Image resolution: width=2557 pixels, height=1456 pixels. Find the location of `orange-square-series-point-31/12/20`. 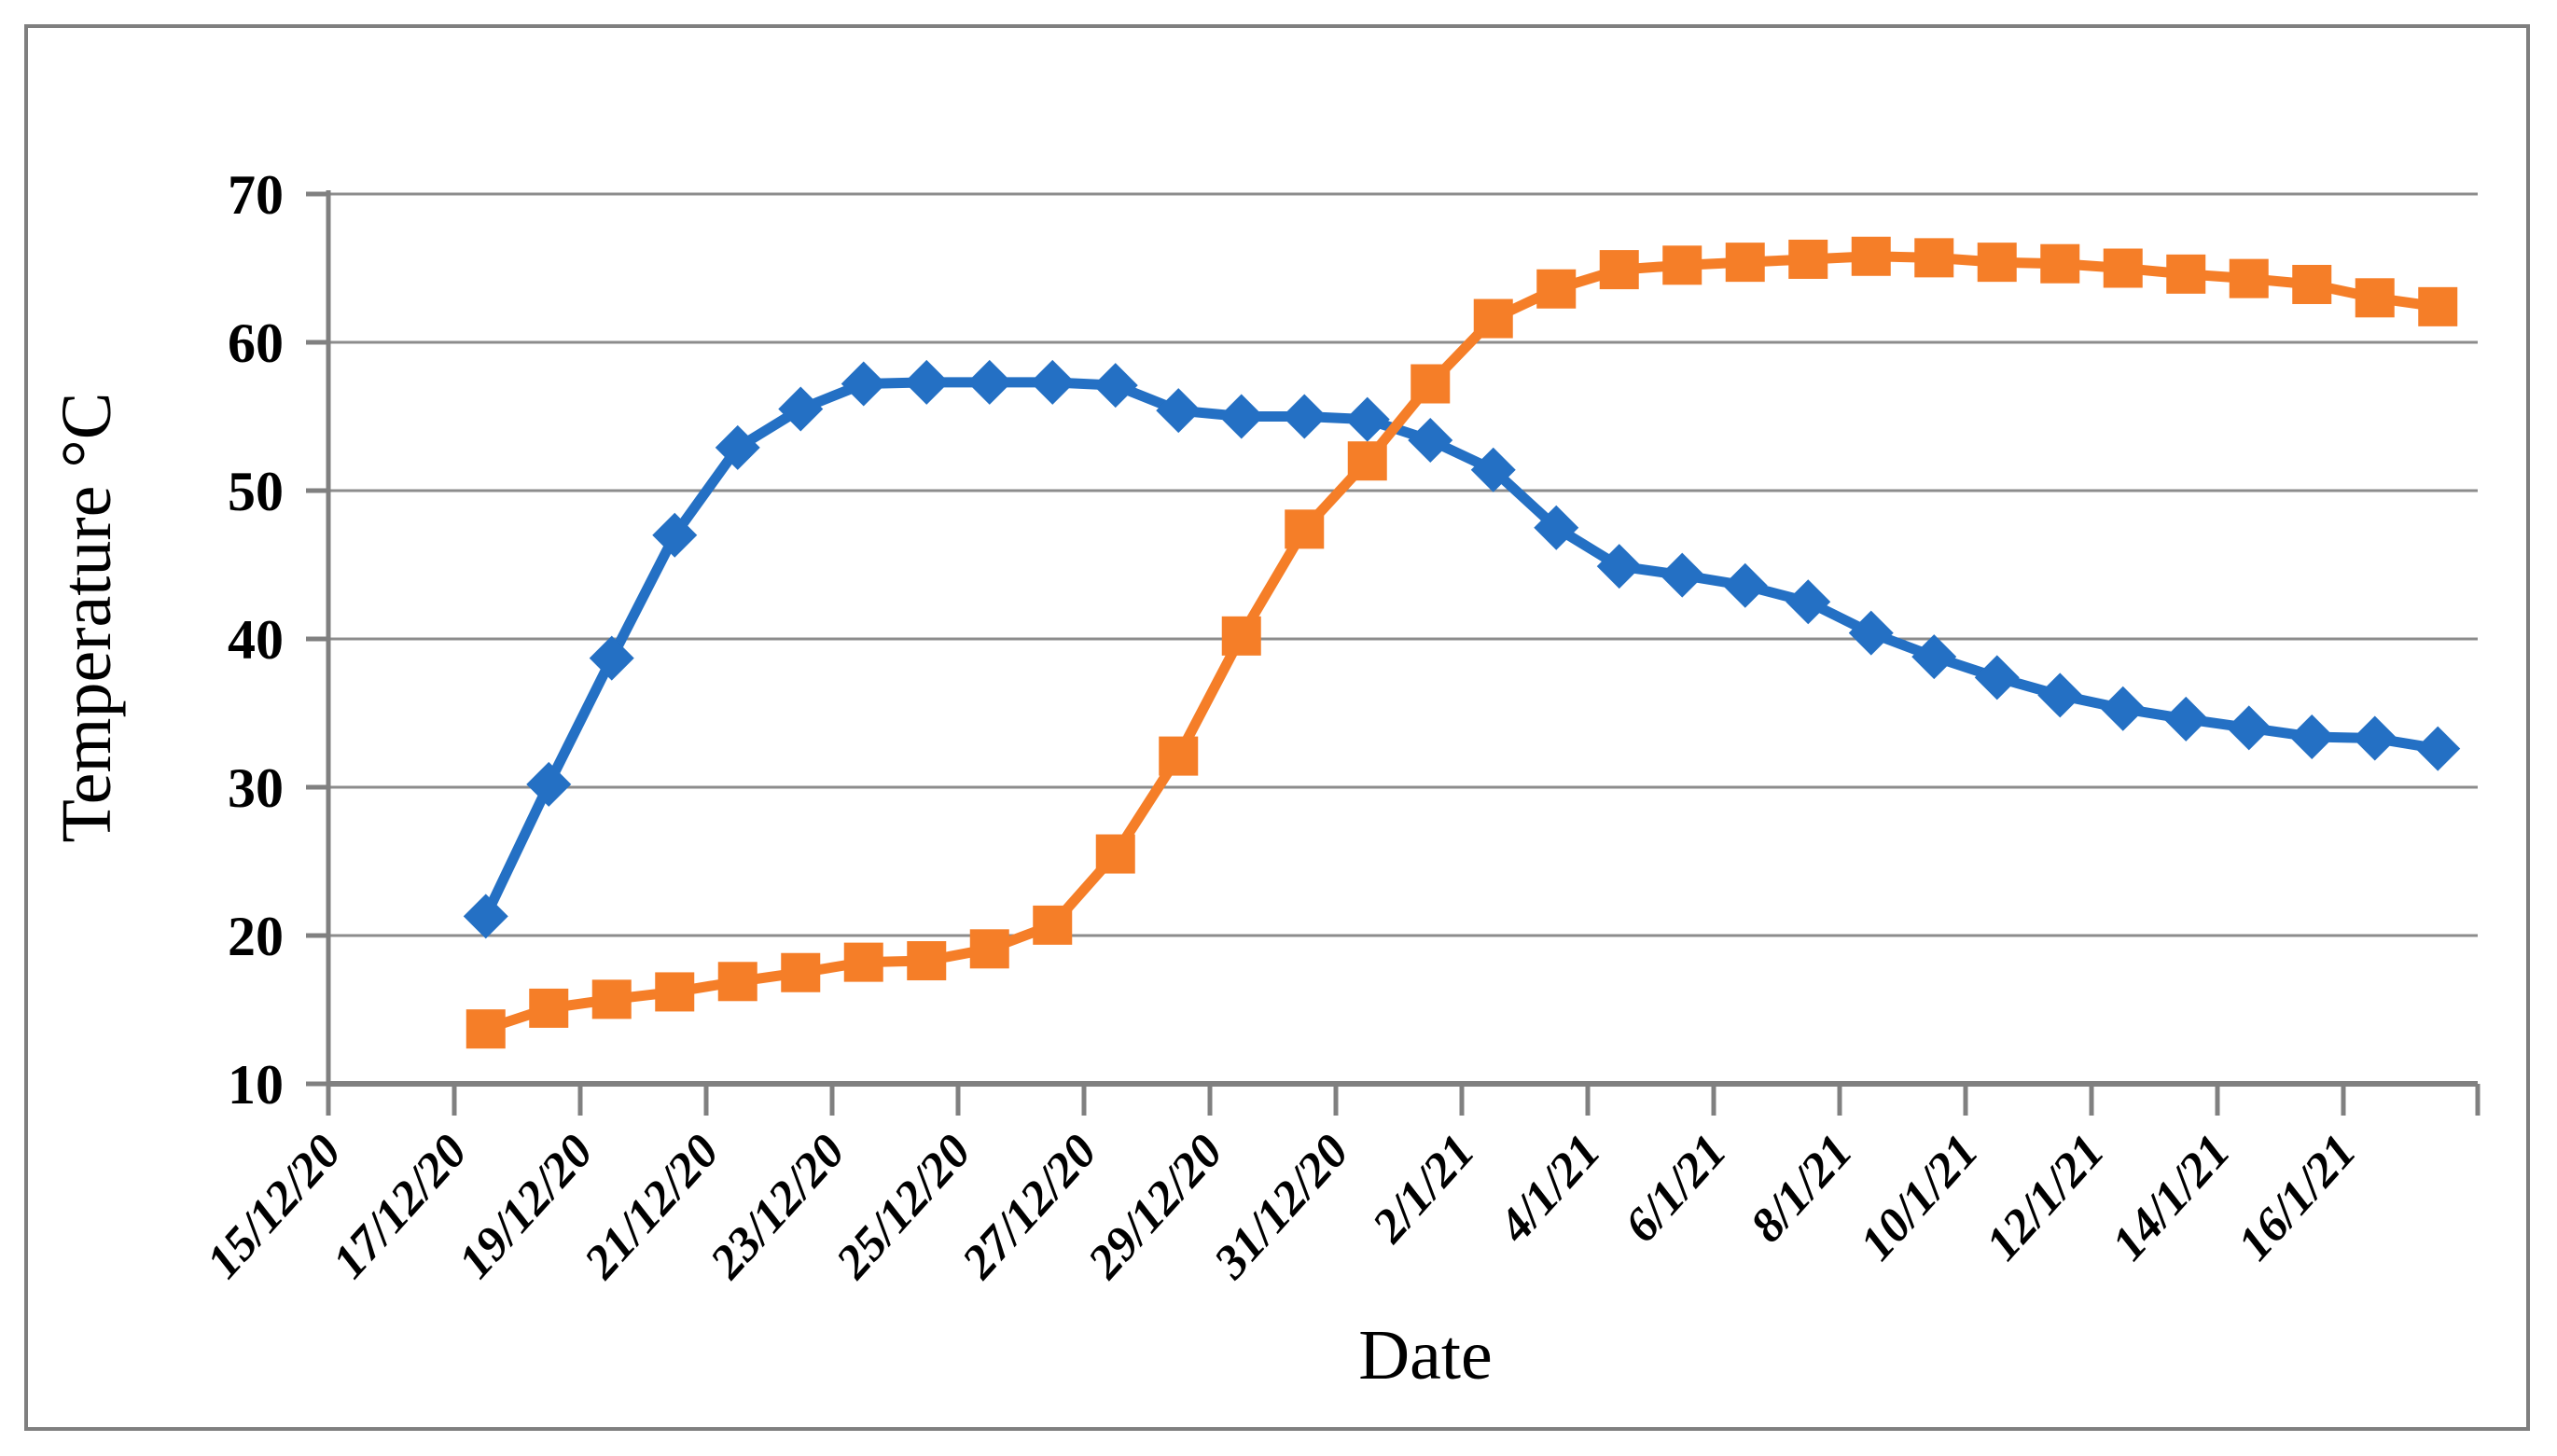

orange-square-series-point-31/12/20 is located at coordinates (1367, 461).